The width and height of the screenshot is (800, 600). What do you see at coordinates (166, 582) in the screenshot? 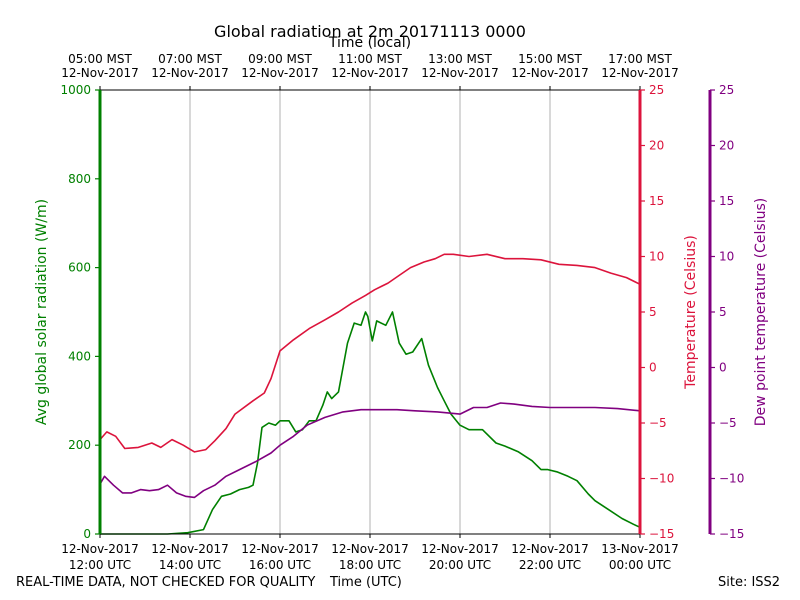
I see `quality-disclaimer: REAL-TIME DATA, NOT CHECKED FOR QUALITY` at bounding box center [166, 582].